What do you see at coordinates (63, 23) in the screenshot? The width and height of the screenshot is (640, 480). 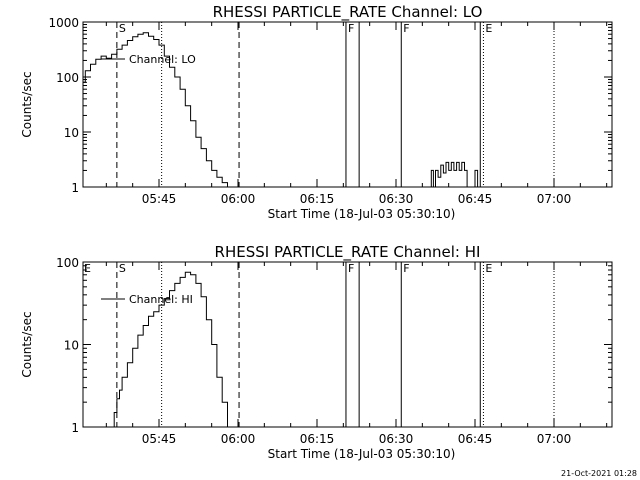 I see `y-tick-label: 1000` at bounding box center [63, 23].